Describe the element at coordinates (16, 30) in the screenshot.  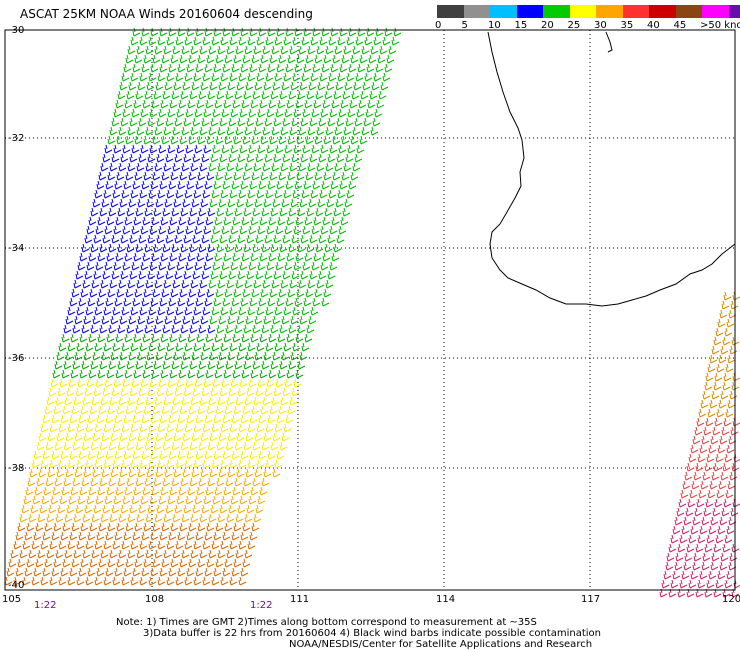
I see `lat-label: -30` at that location.